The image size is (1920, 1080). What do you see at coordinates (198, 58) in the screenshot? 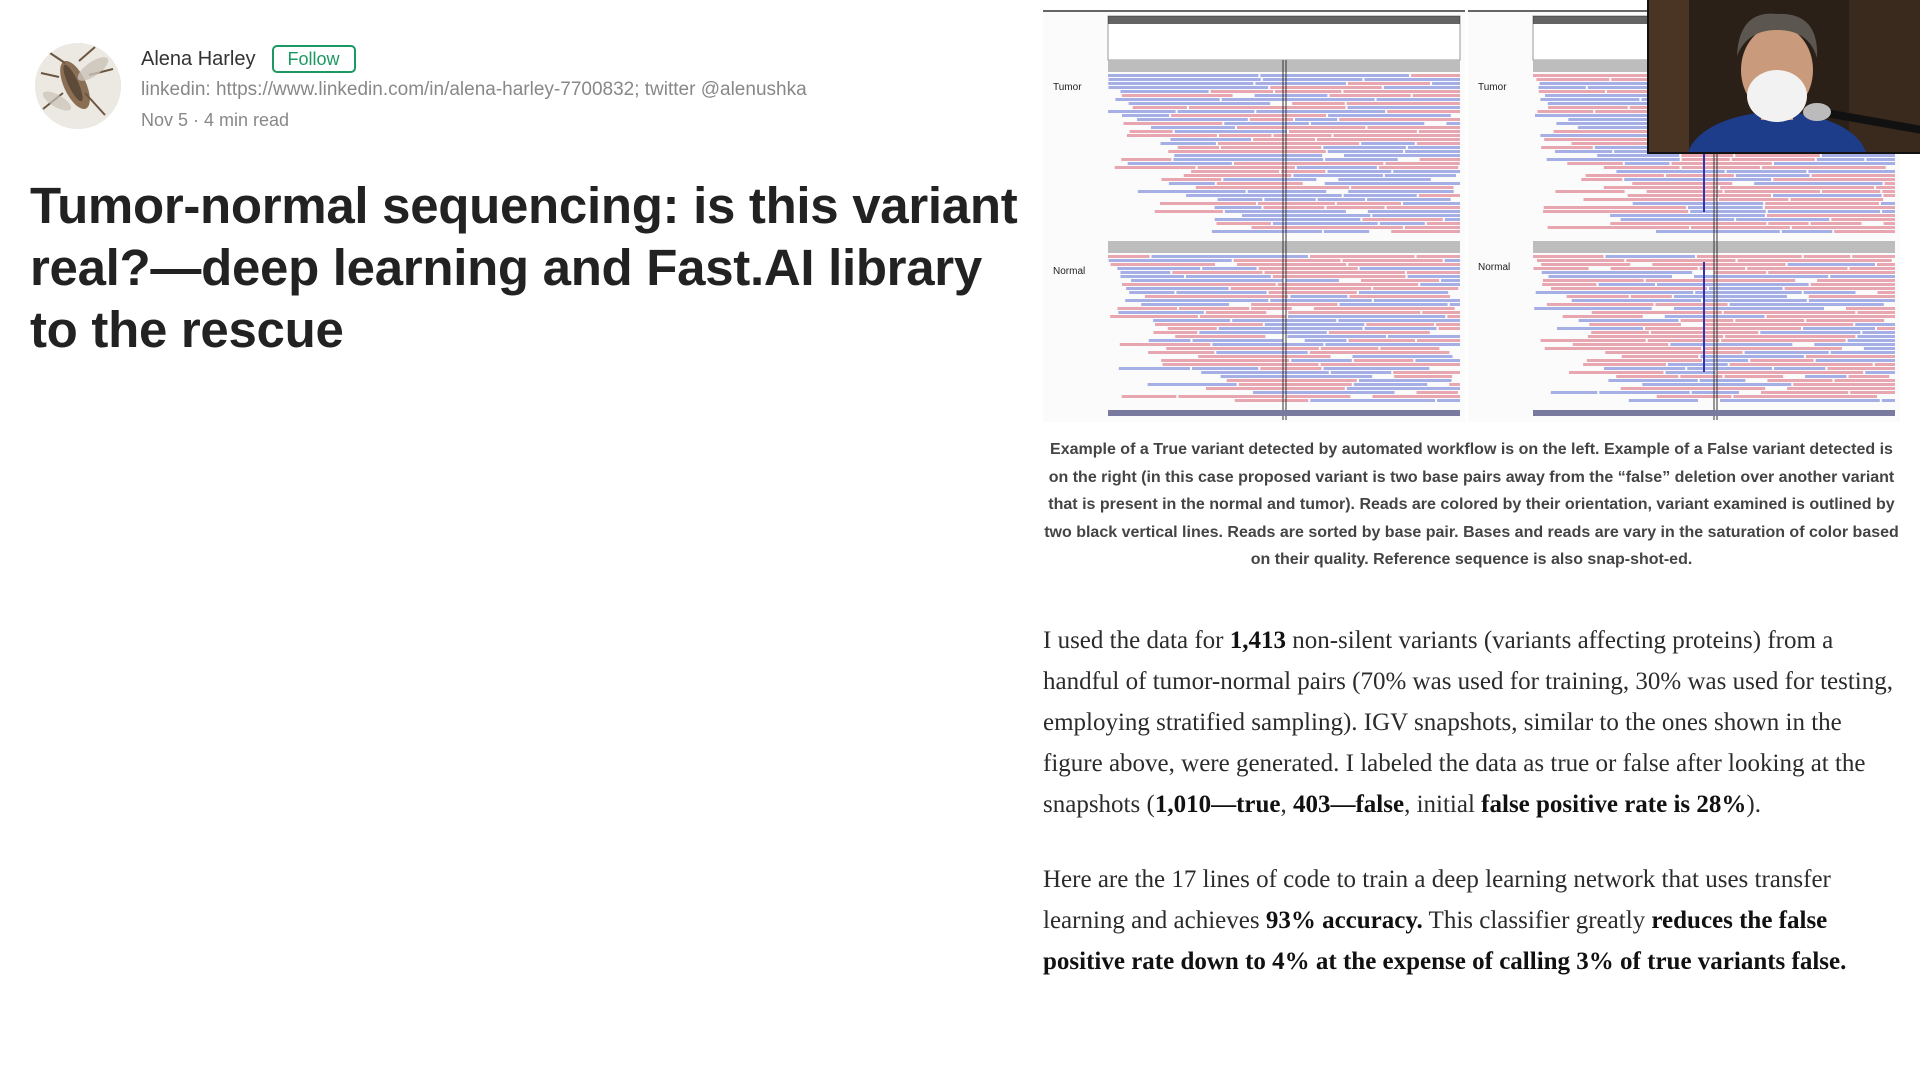
I see `author-name: Alena Harley` at bounding box center [198, 58].